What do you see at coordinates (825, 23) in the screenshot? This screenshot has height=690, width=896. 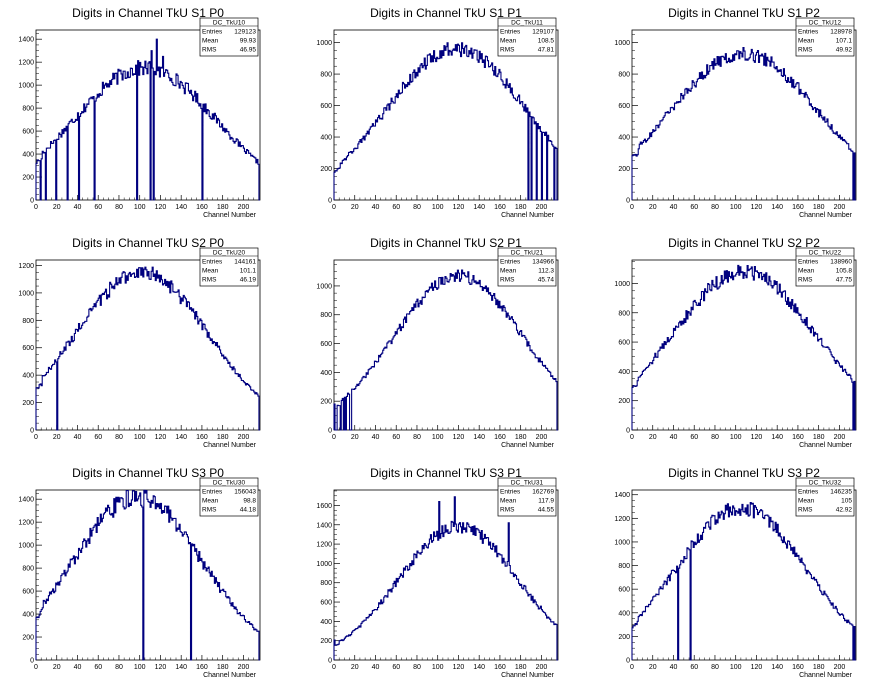 I see `stats-name: DC_TkU12` at bounding box center [825, 23].